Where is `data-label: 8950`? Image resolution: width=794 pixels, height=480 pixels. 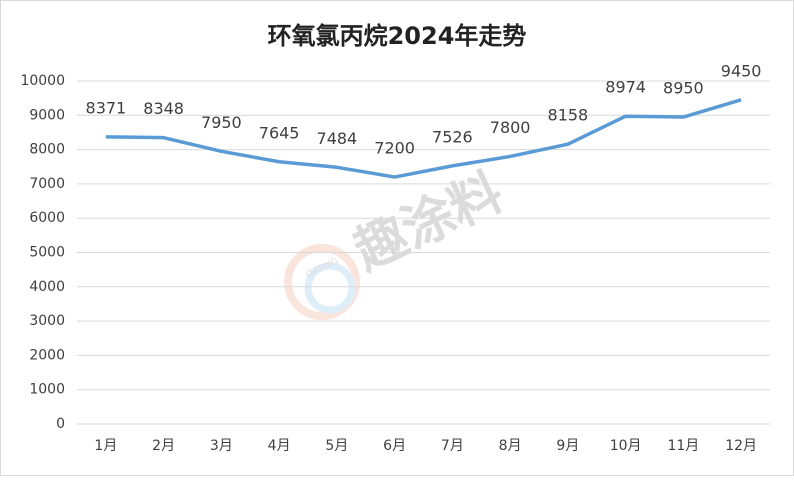 data-label: 8950 is located at coordinates (683, 88).